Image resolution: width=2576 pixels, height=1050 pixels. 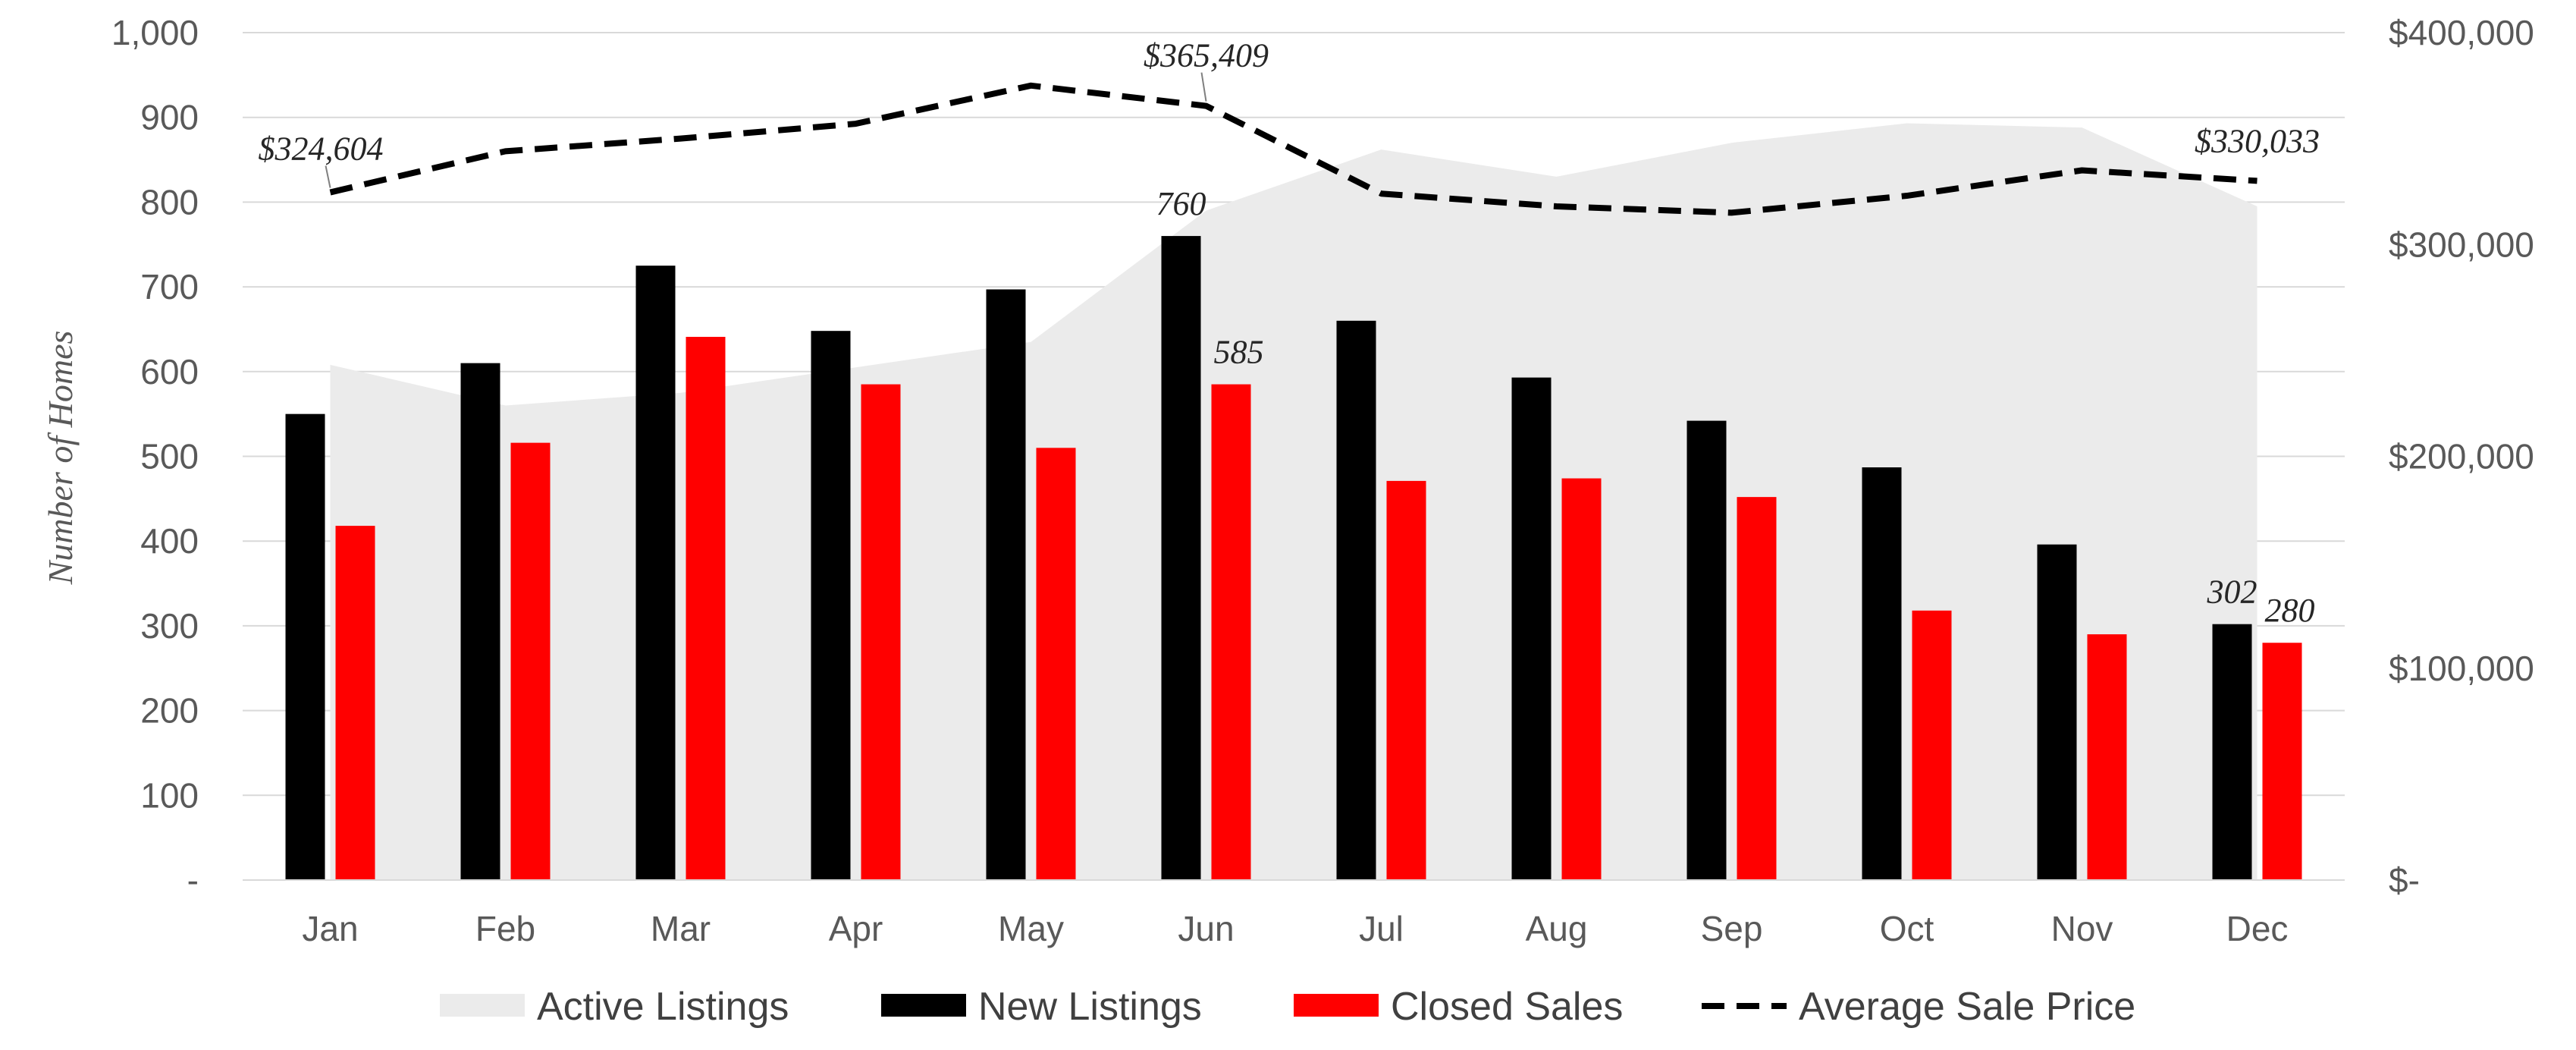 I want to click on new-listings-bar-apr, so click(x=831, y=606).